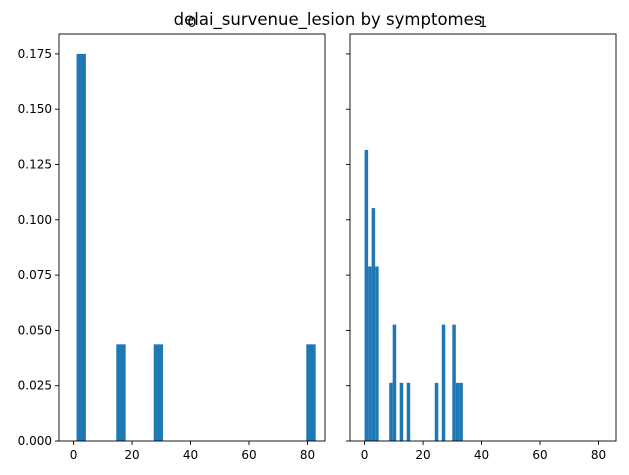 Image resolution: width=629 pixels, height=475 pixels. What do you see at coordinates (35, 54) in the screenshot?
I see `y-tick-label: 0.175` at bounding box center [35, 54].